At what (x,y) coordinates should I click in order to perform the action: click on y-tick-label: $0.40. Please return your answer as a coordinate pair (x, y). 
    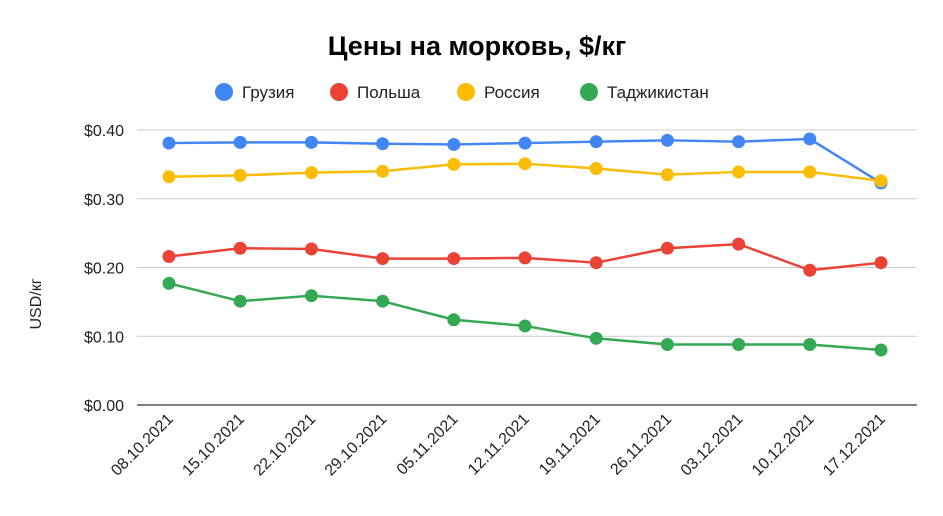
    Looking at the image, I should click on (104, 131).